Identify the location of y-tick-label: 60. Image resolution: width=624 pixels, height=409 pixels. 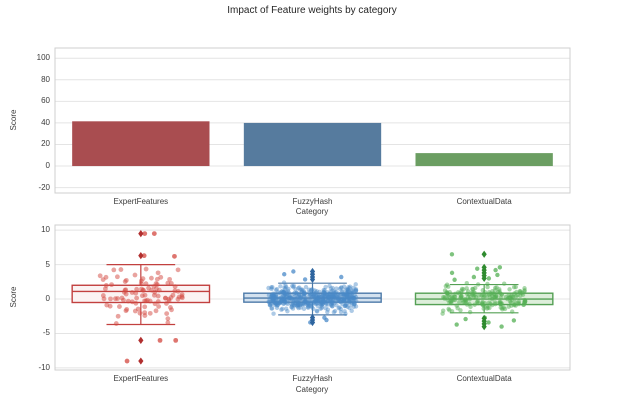
(45, 101).